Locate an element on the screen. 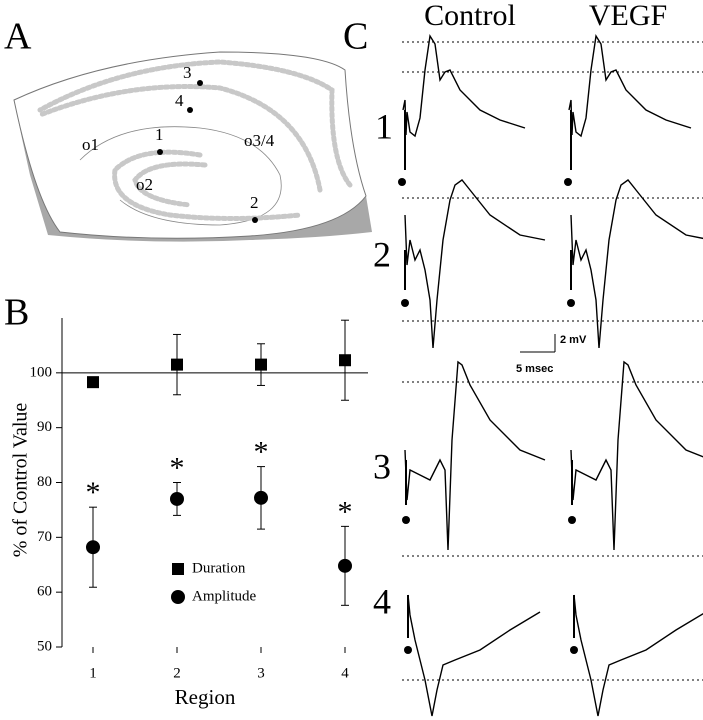 Image resolution: width=703 pixels, height=720 pixels. x-tick-label: 3 is located at coordinates (261, 673).